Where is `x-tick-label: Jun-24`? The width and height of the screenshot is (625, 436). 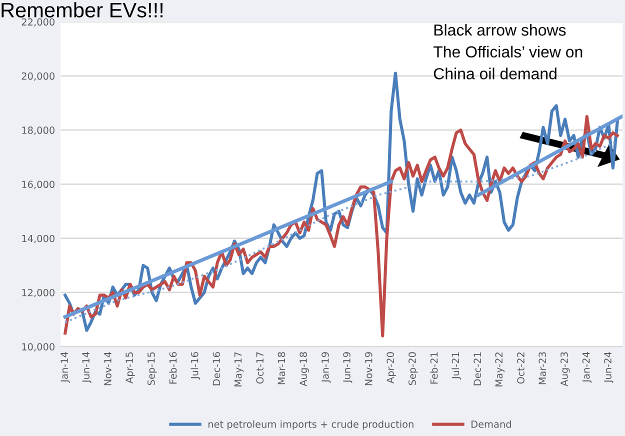 x-tick-label: Jun-24 is located at coordinates (609, 368).